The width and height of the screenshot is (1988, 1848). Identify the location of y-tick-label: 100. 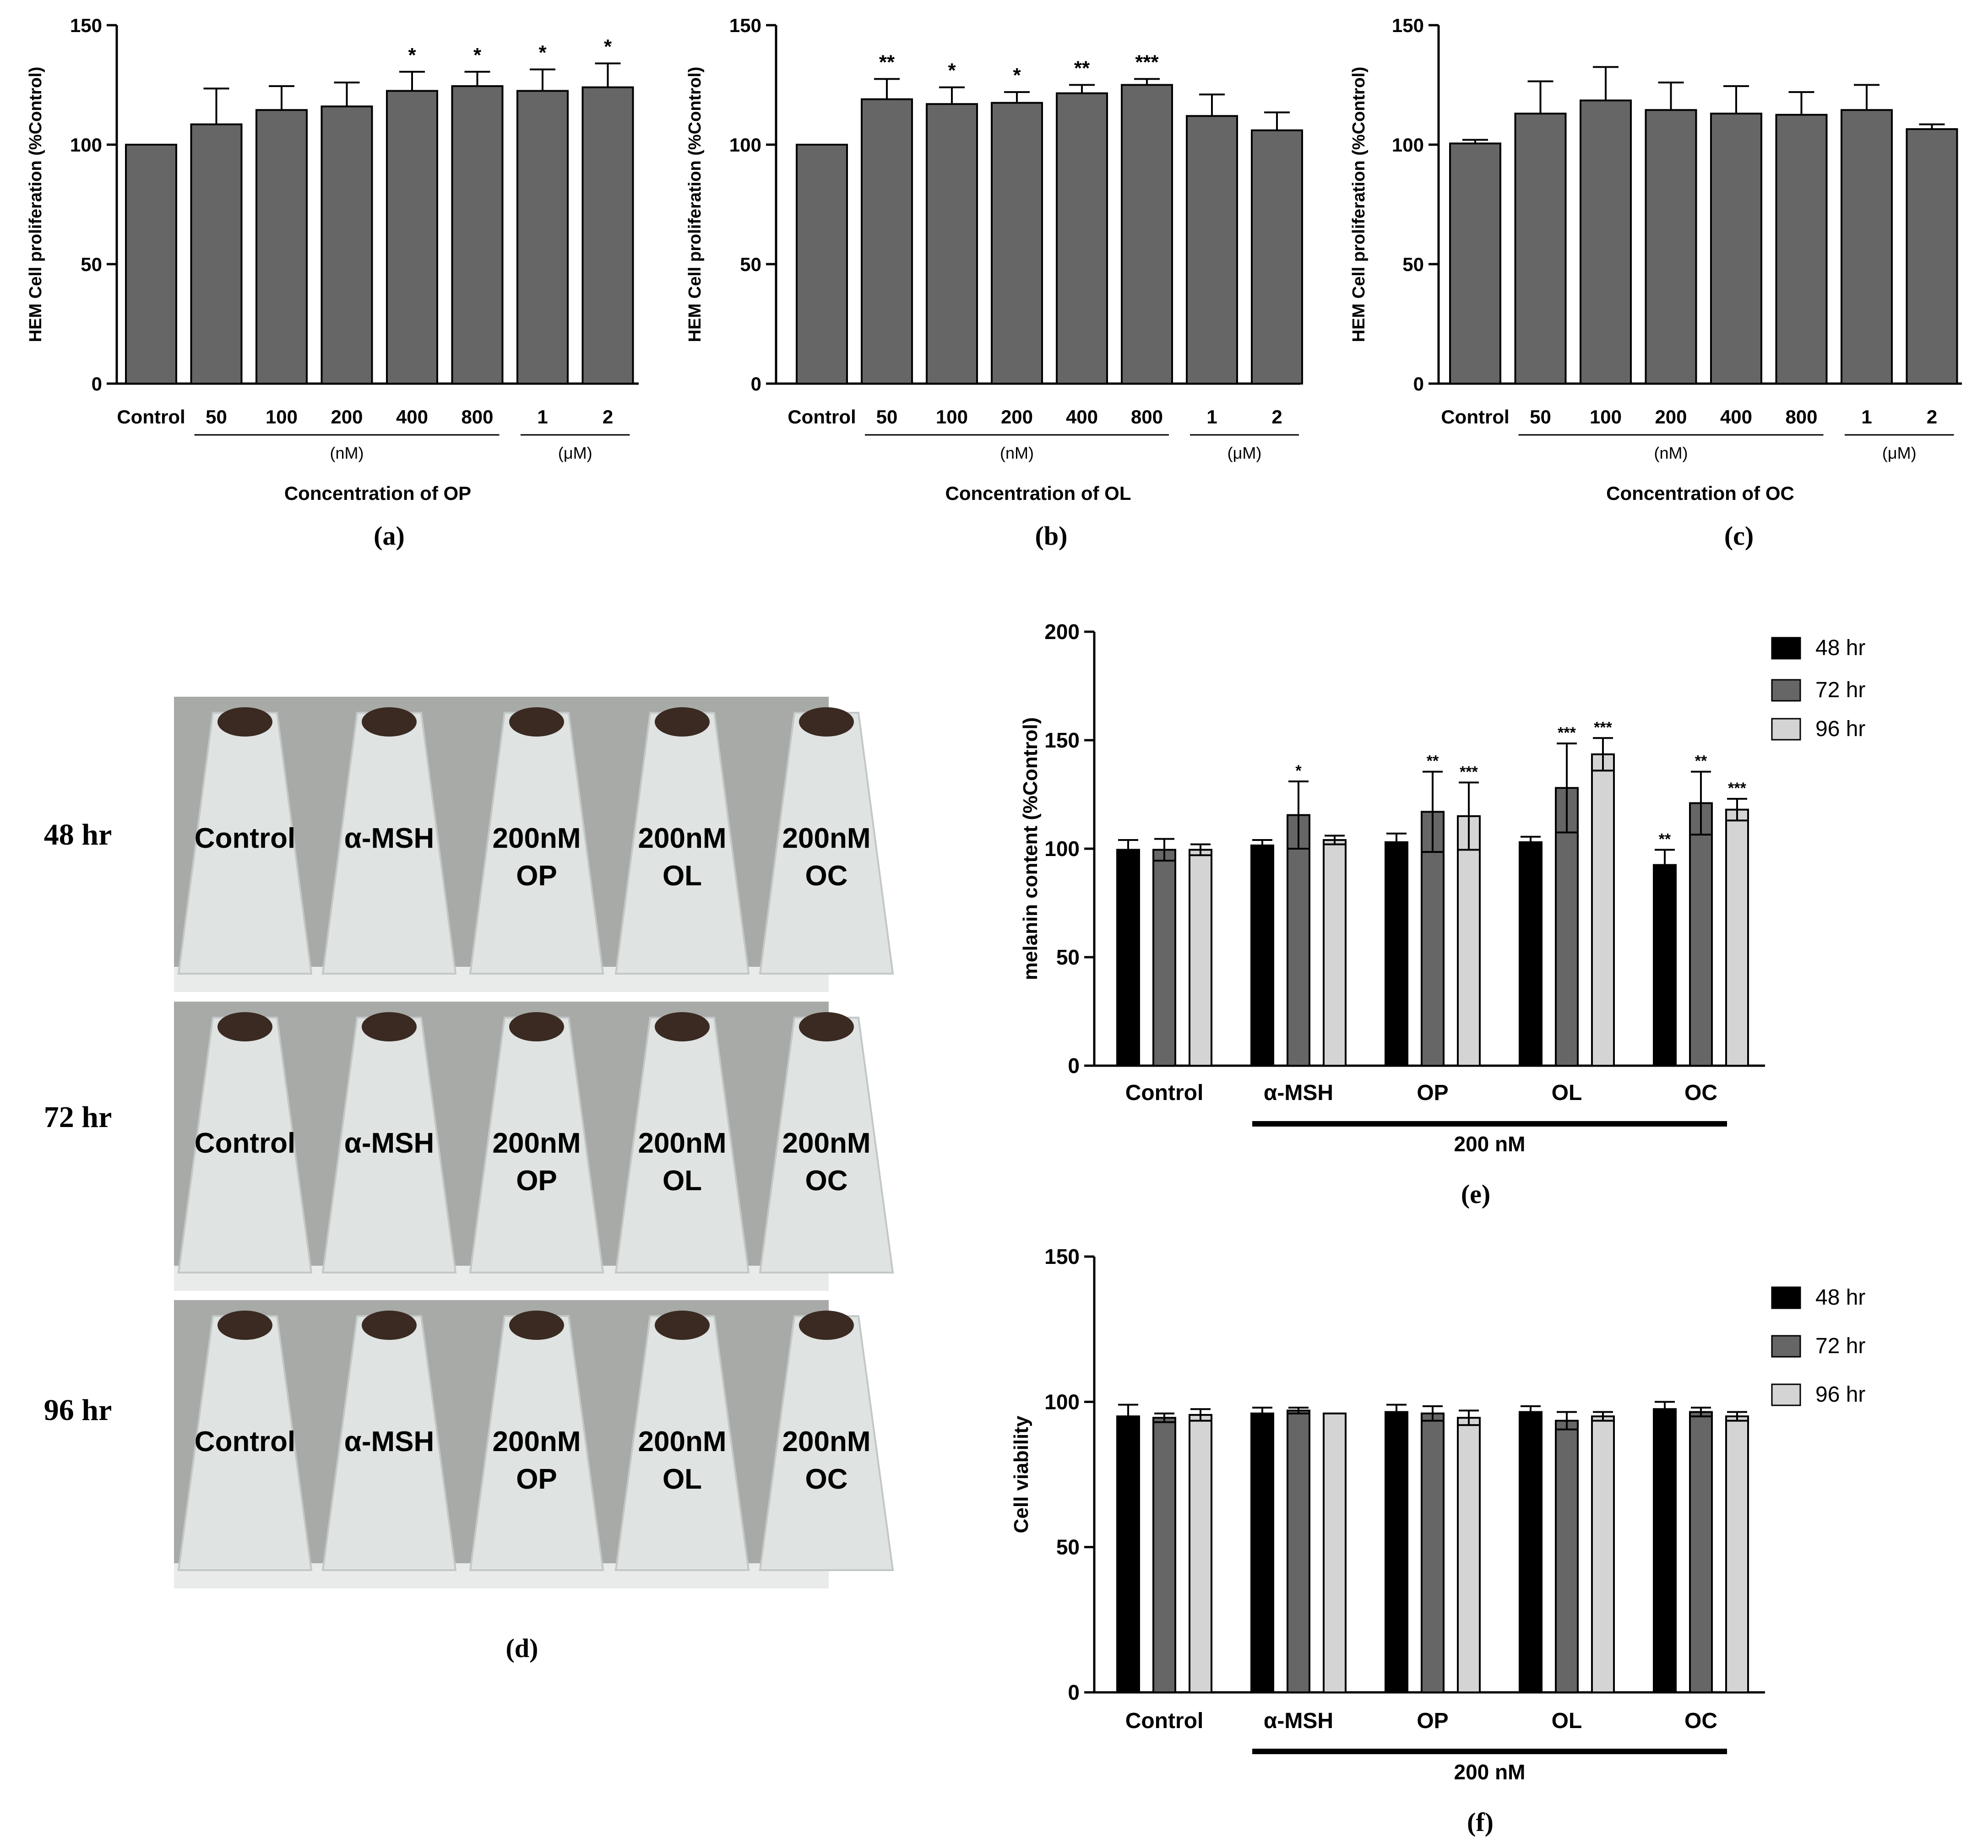
(745, 145).